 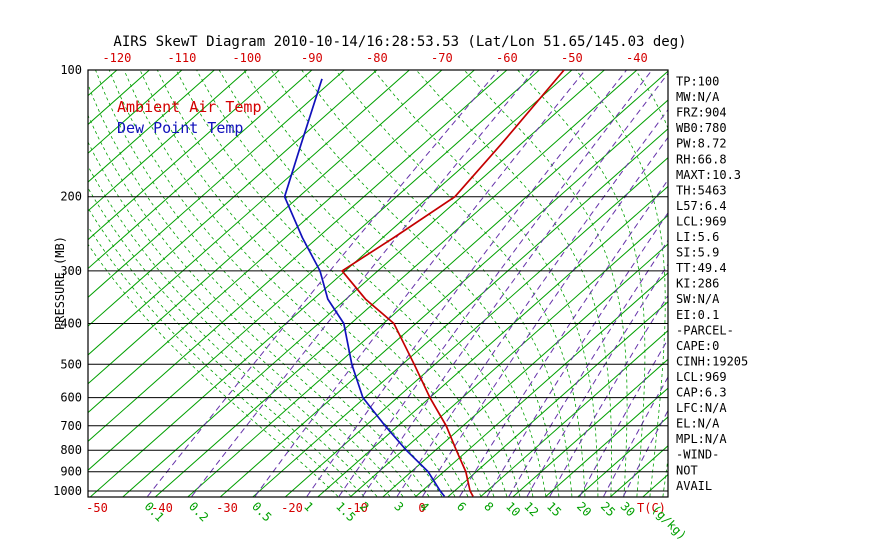 What do you see at coordinates (308, 506) in the screenshot?
I see `mixing-ratio-tick-label: 1` at bounding box center [308, 506].